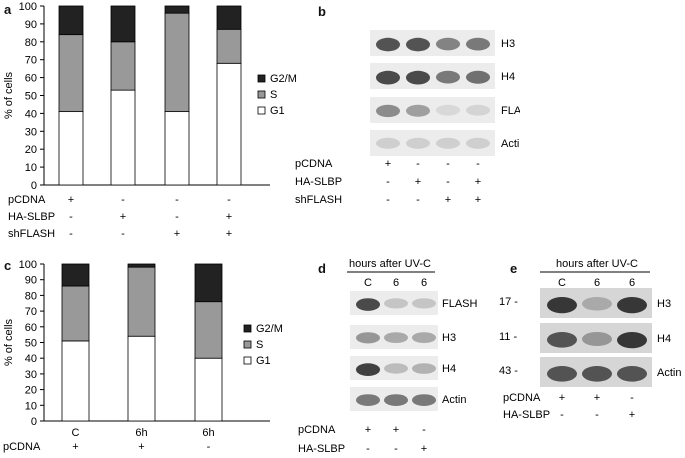 This screenshot has height=458, width=685. I want to click on d-band-label: H3, so click(449, 338).